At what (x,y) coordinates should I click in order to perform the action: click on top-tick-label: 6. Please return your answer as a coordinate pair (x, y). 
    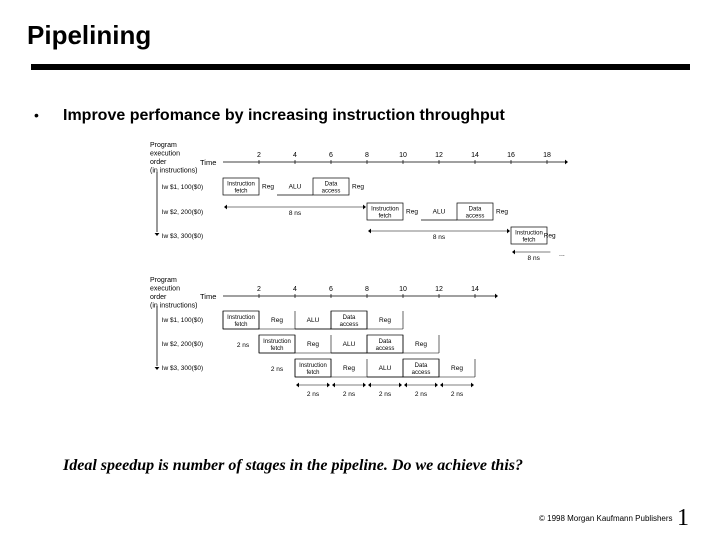
    Looking at the image, I should click on (331, 155).